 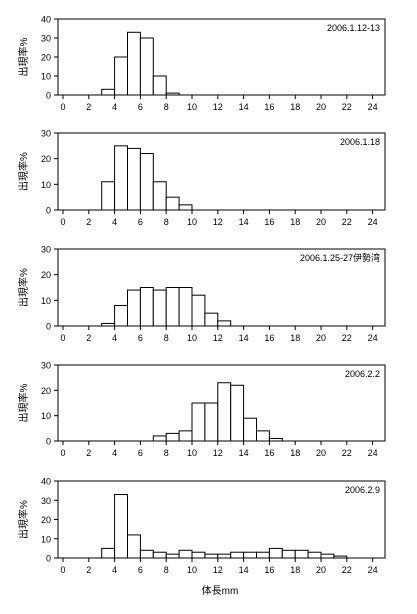 I want to click on panel-label: 2006.1.12-13, so click(x=353, y=28).